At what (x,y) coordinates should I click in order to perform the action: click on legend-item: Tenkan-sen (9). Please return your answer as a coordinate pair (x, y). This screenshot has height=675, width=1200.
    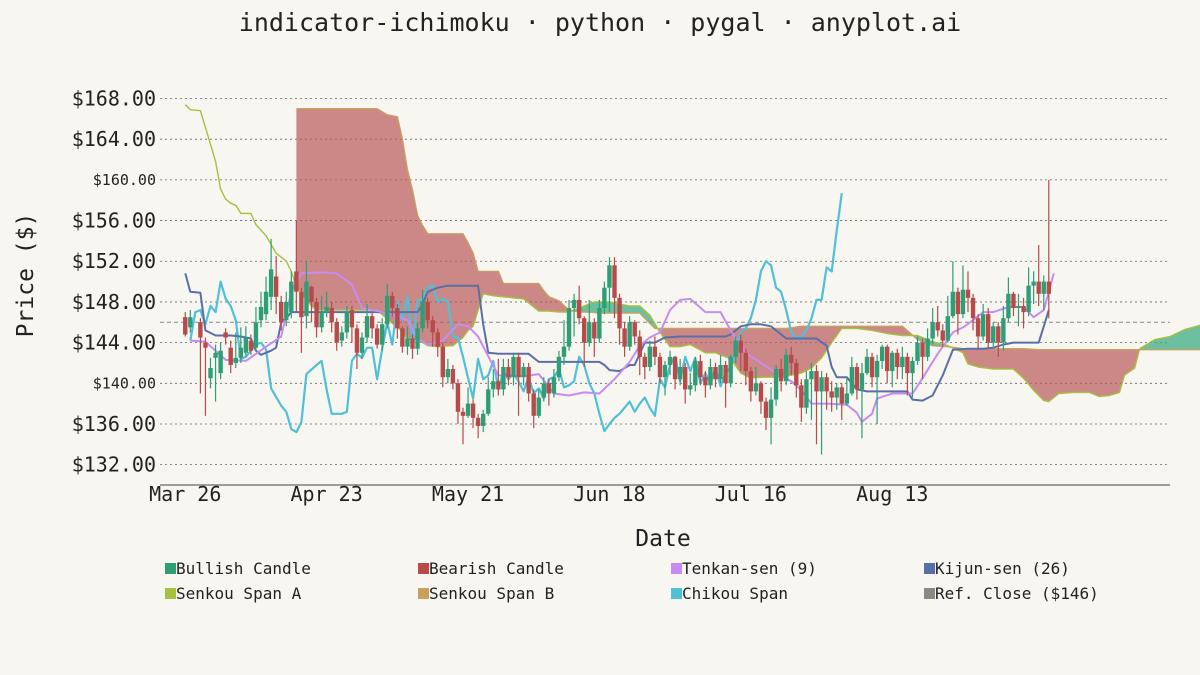
    Looking at the image, I should click on (744, 568).